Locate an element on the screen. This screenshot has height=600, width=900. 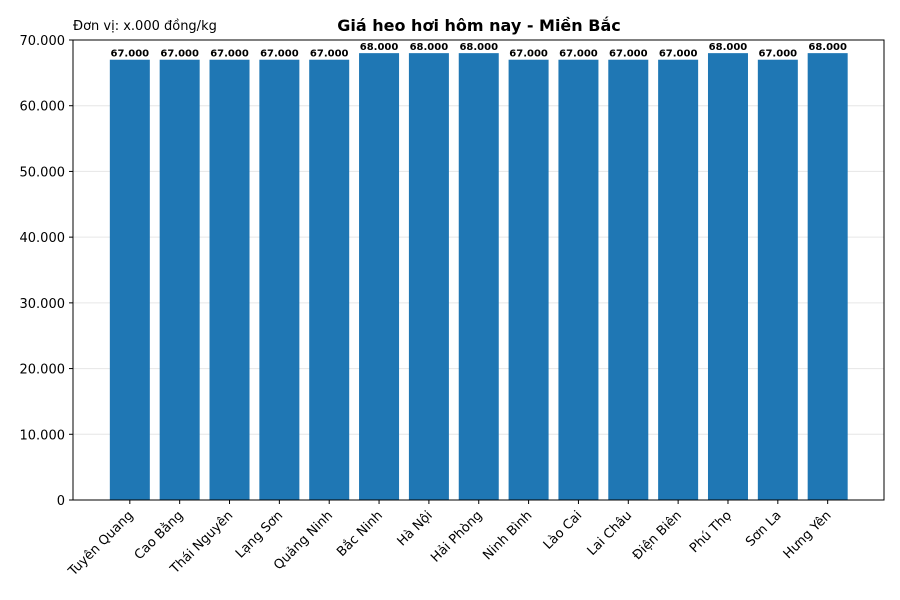
x-tick-label: Điện Biên is located at coordinates (657, 535).